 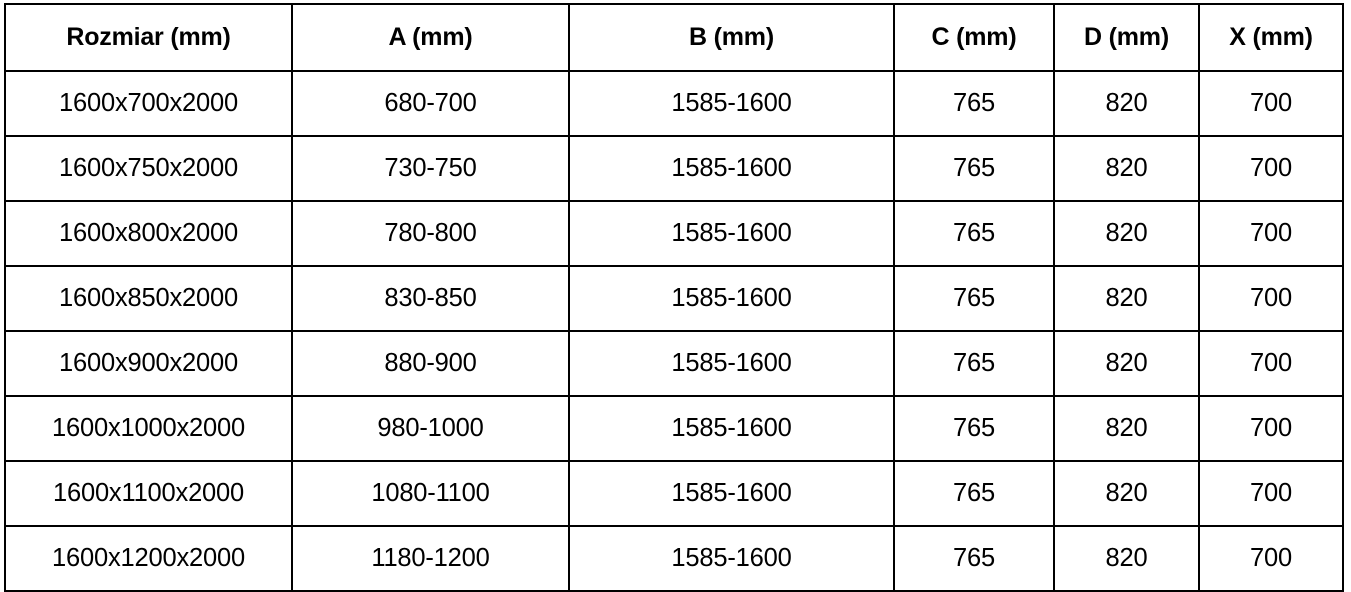 I want to click on column-header-b: B (mm), so click(x=731, y=37).